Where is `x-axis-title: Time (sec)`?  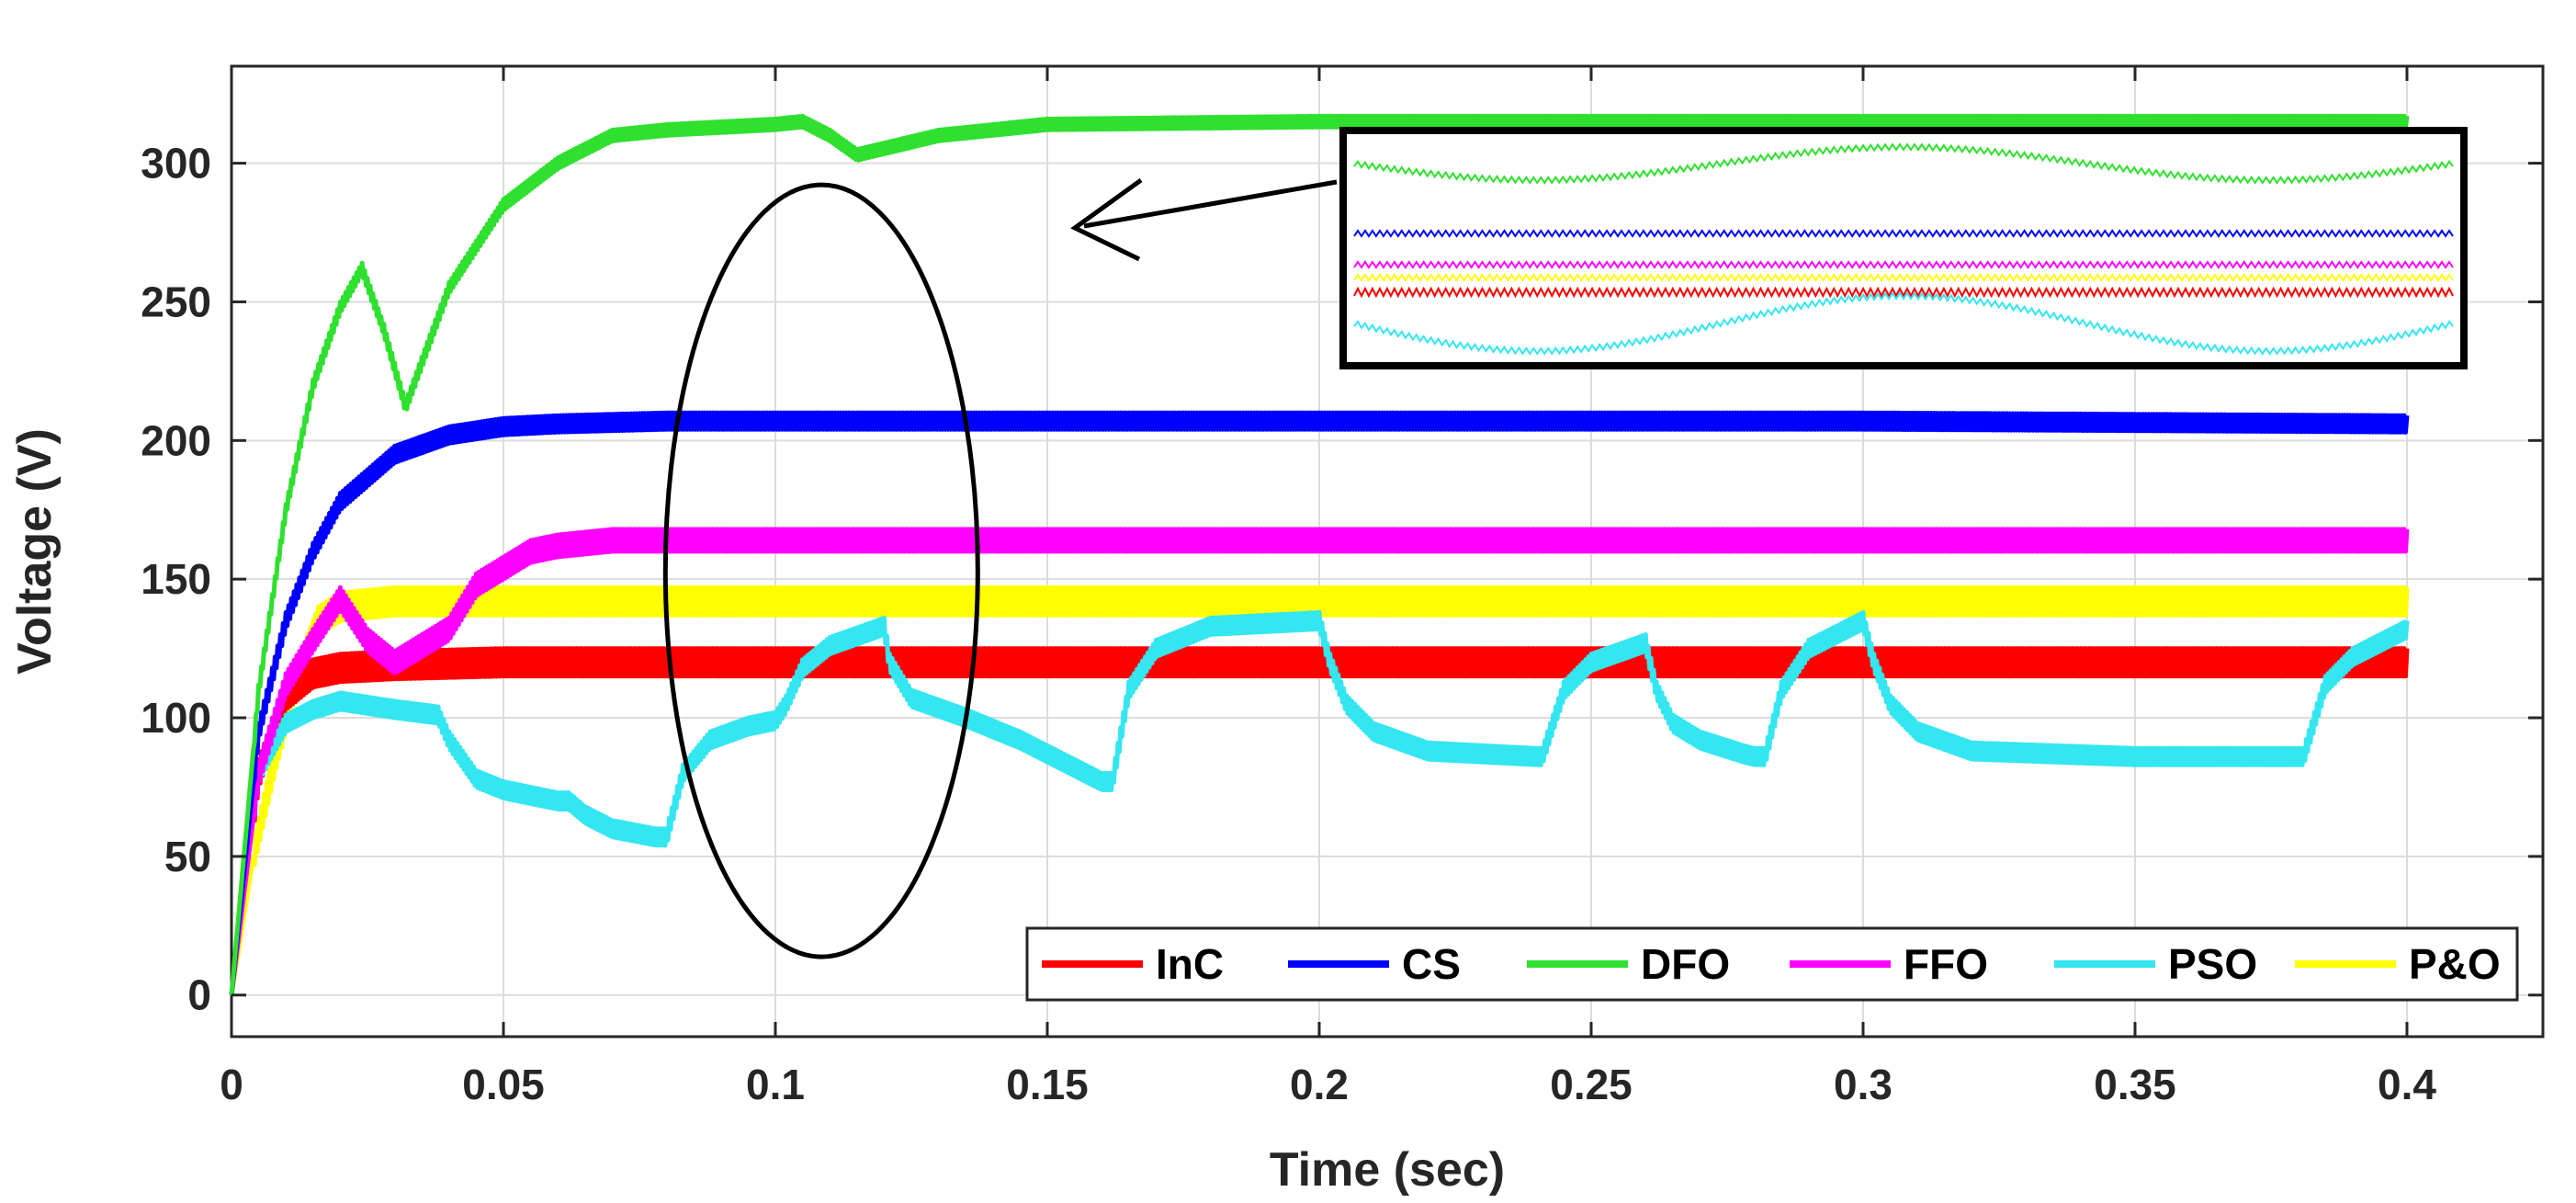 x-axis-title: Time (sec) is located at coordinates (1387, 1170).